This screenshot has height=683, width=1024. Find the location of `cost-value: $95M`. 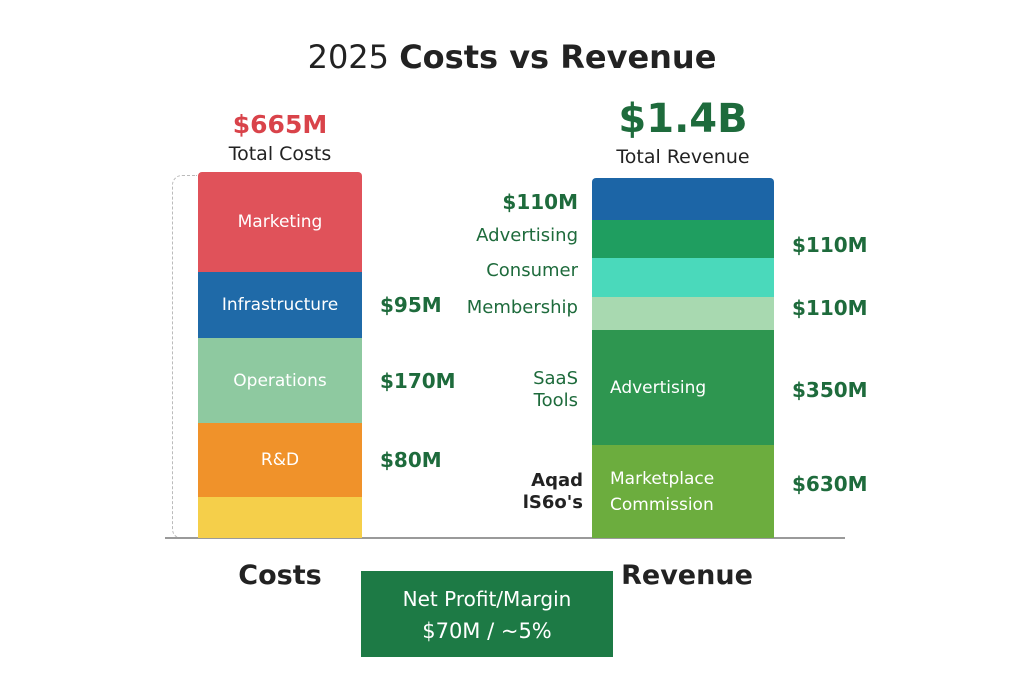

cost-value: $95M is located at coordinates (411, 305).